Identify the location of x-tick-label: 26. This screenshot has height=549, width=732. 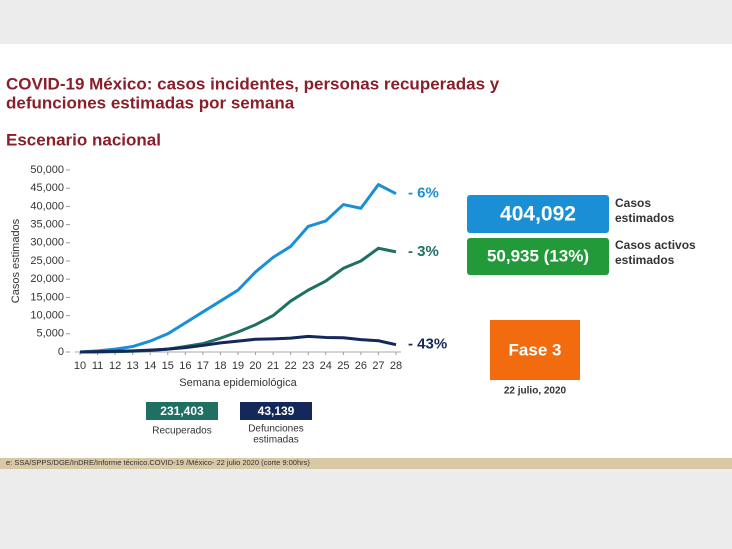
(361, 366).